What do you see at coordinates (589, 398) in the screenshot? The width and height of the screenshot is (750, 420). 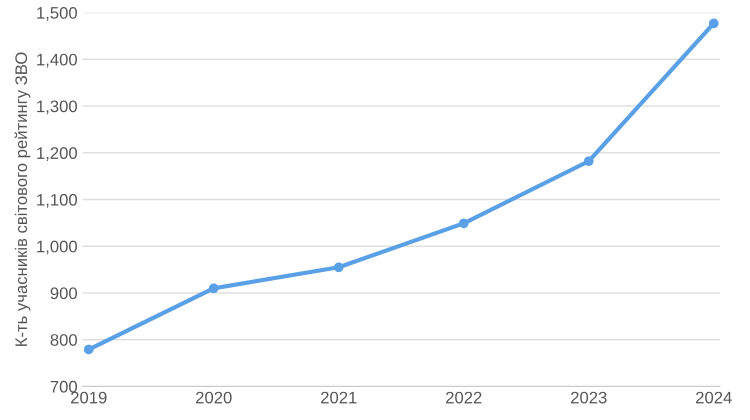 I see `x-tick-label: 2023` at bounding box center [589, 398].